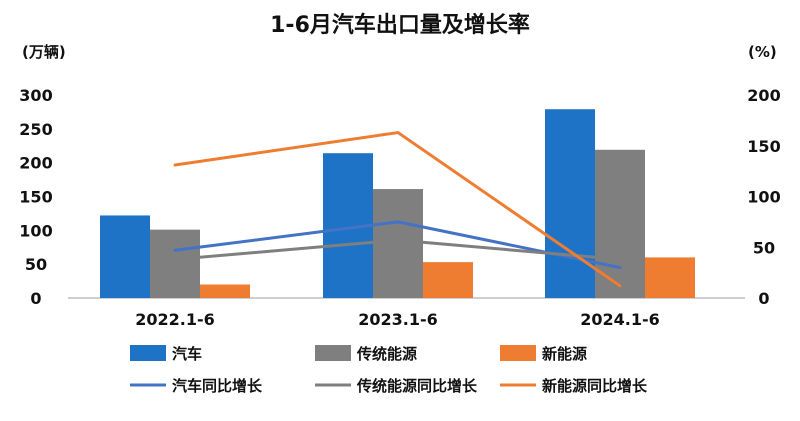 The image size is (800, 421). What do you see at coordinates (35, 230) in the screenshot?
I see `left-tick-label: 100` at bounding box center [35, 230].